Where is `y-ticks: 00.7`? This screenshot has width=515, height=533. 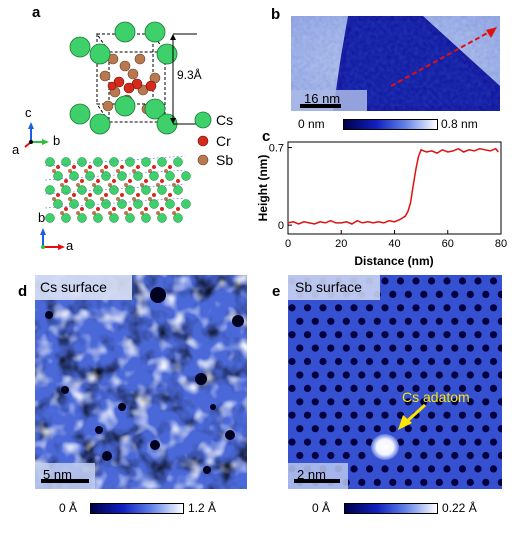 y-ticks: 00.7 is located at coordinates (280, 187).